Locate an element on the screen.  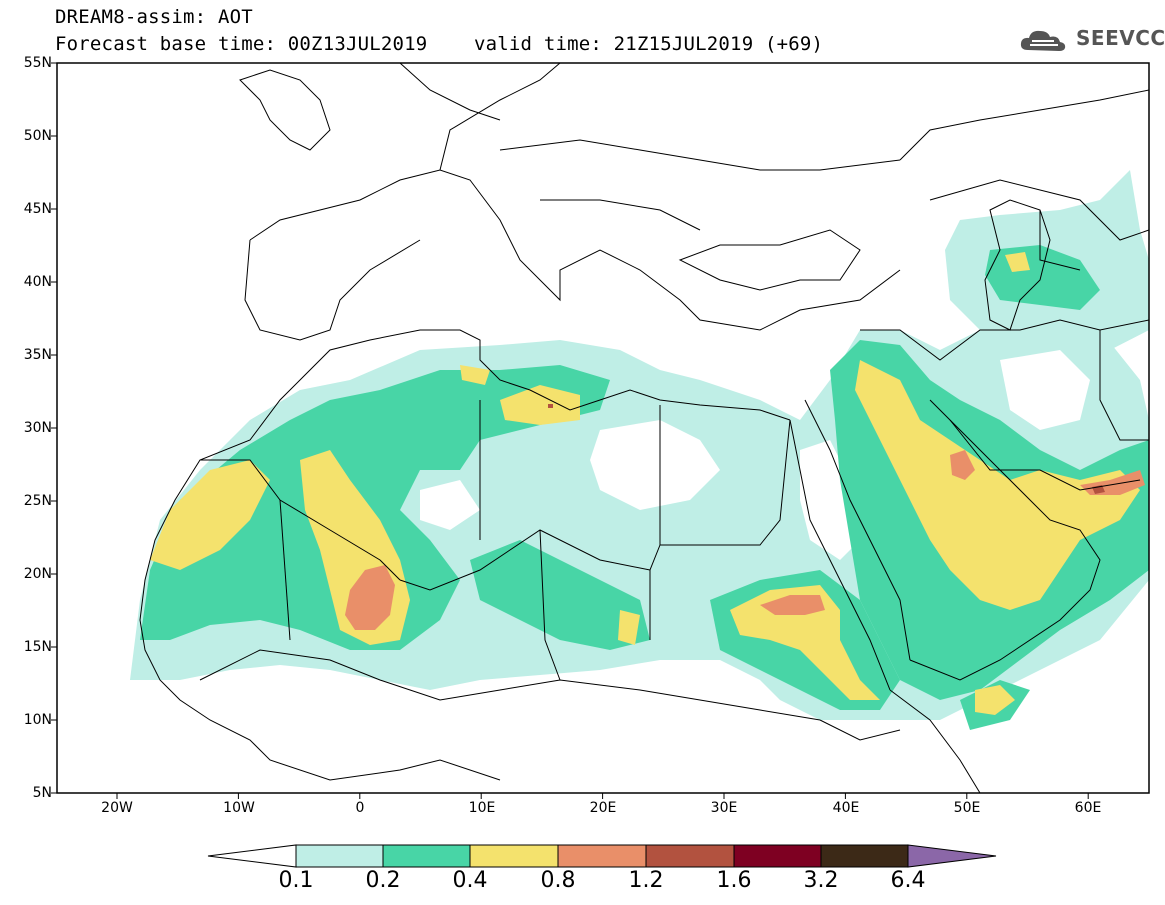
lon-label: 10W is located at coordinates (239, 808).